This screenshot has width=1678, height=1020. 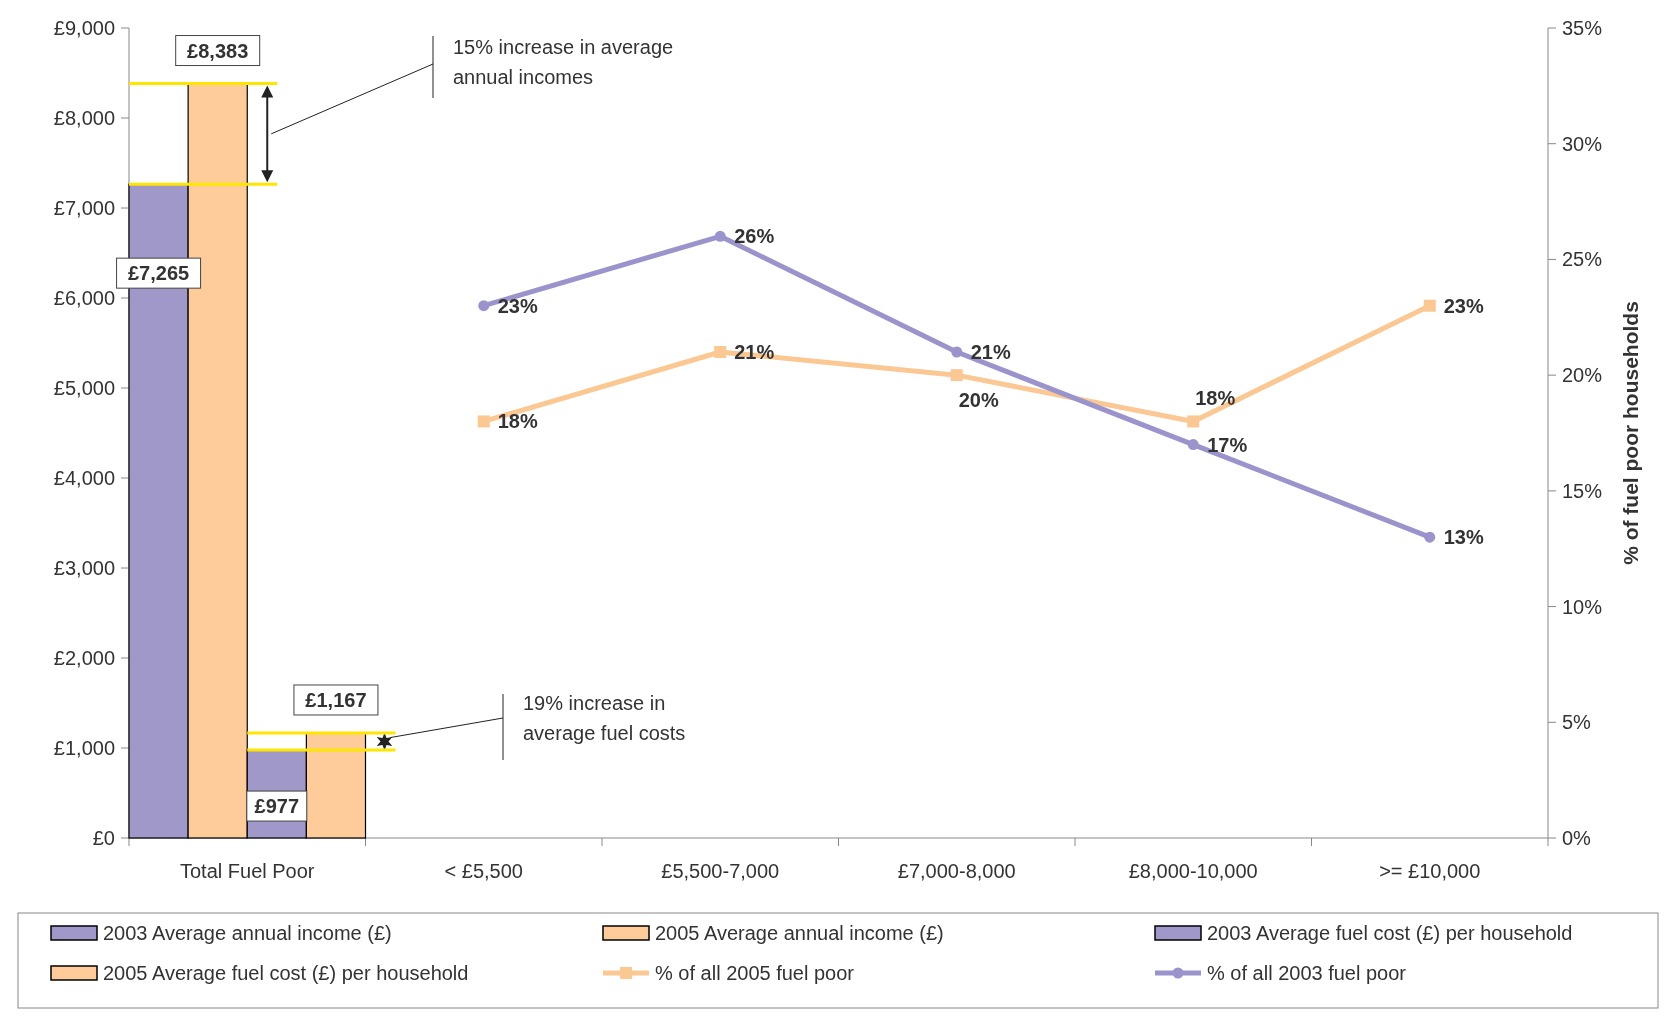 What do you see at coordinates (1193, 871) in the screenshot?
I see `x-tick-label: £8,000-10,000` at bounding box center [1193, 871].